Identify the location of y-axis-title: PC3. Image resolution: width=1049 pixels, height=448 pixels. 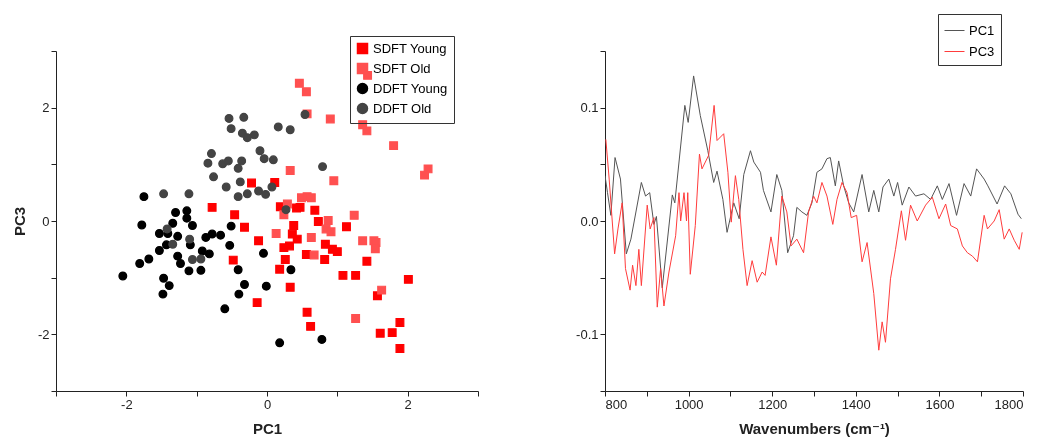
(19, 221).